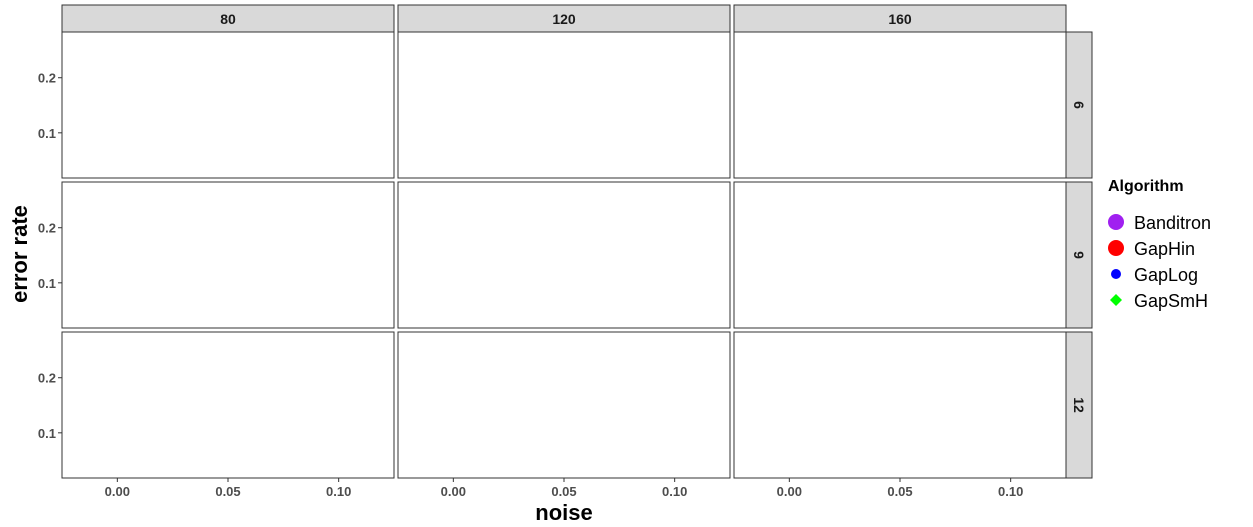 This screenshot has height=527, width=1253. I want to click on facet-strip-label: 6, so click(1079, 105).